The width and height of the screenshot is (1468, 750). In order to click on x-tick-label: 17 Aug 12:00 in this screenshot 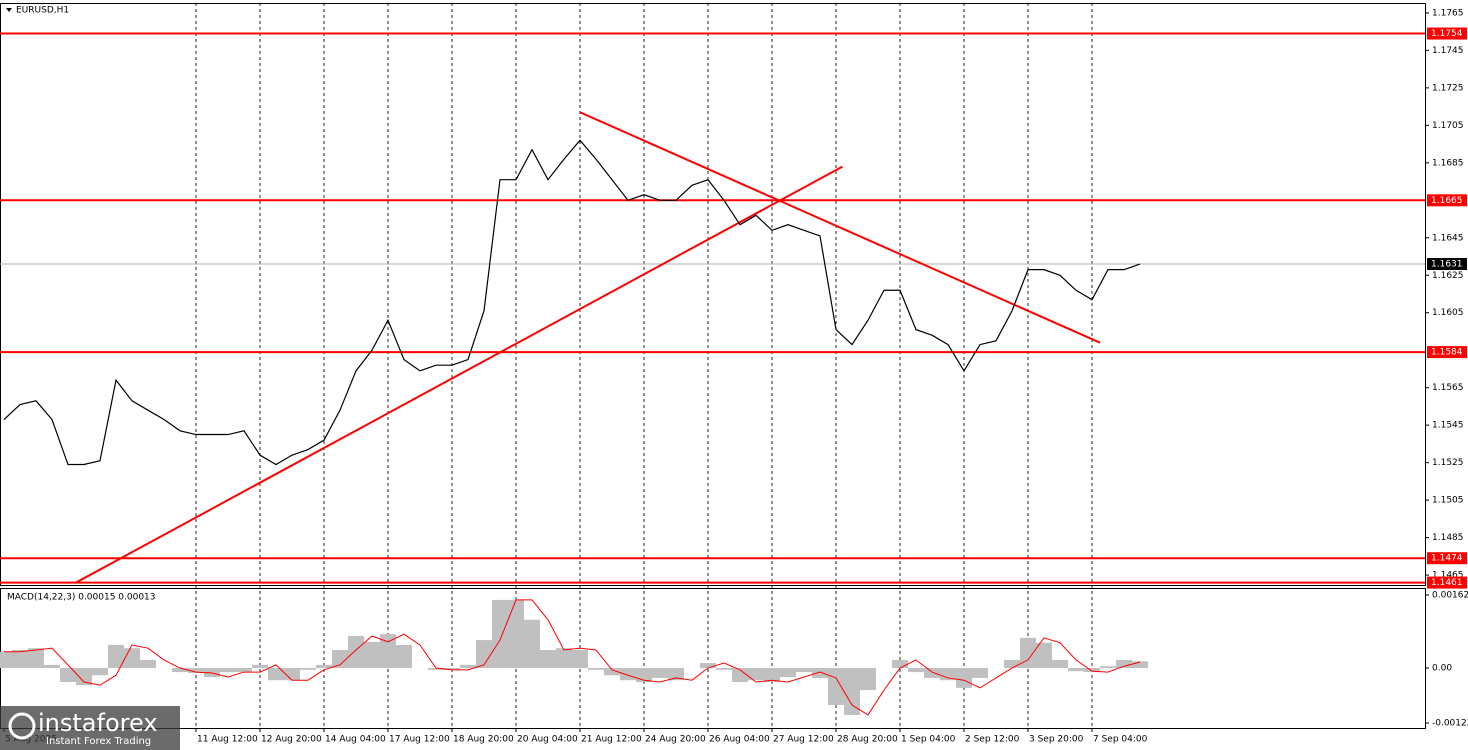, I will do `click(419, 740)`.